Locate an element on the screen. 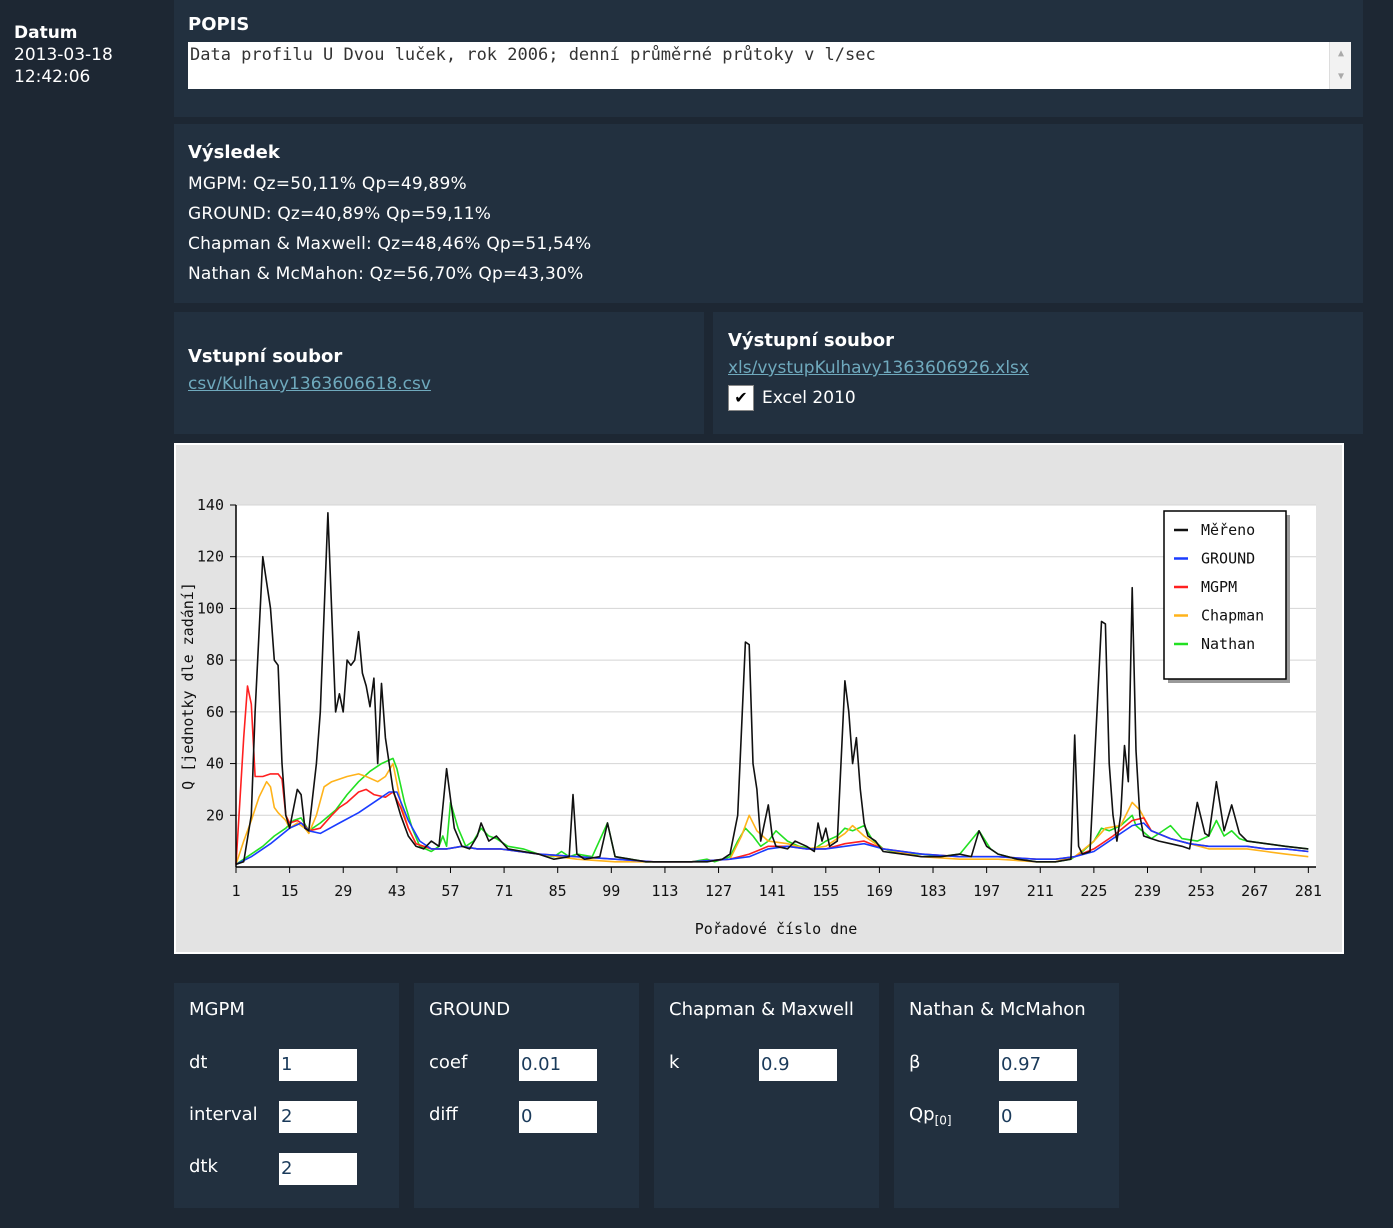  x-tick-label: 29 is located at coordinates (343, 891).